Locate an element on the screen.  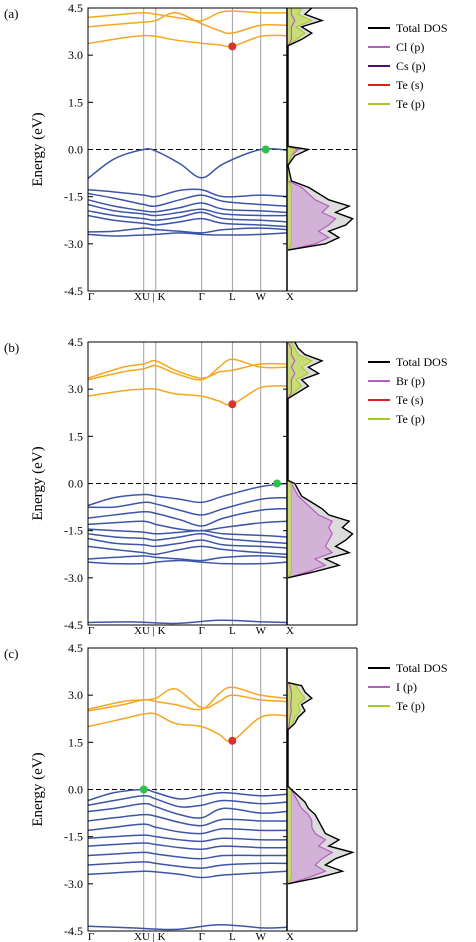
legend-label: Cs (p) is located at coordinates (411, 66).